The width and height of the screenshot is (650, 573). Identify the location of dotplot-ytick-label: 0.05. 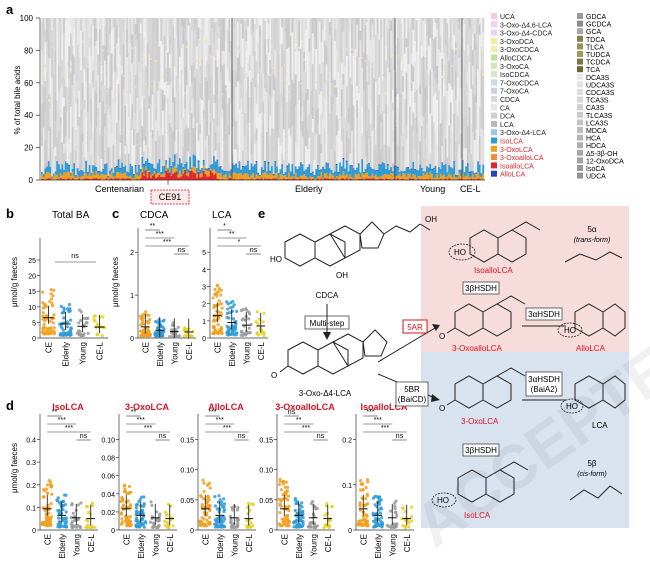
(187, 501).